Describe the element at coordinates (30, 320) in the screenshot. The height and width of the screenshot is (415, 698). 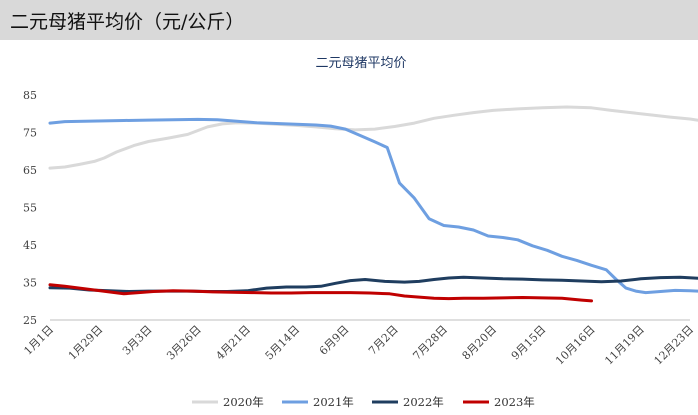
I see `y-tick-label: 25` at that location.